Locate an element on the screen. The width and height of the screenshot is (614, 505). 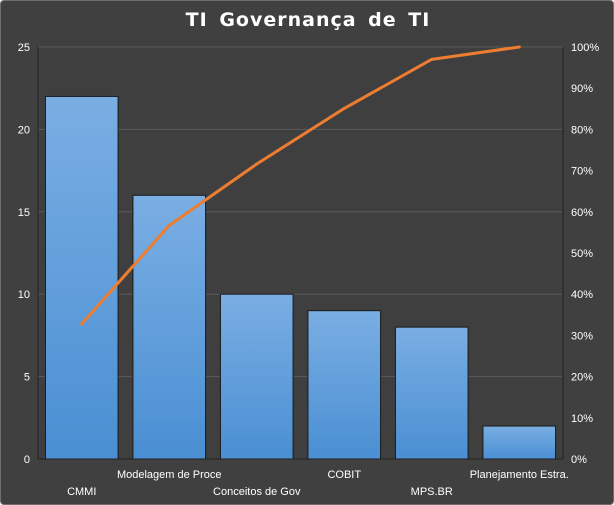
right-tick-label: 0% is located at coordinates (579, 460).